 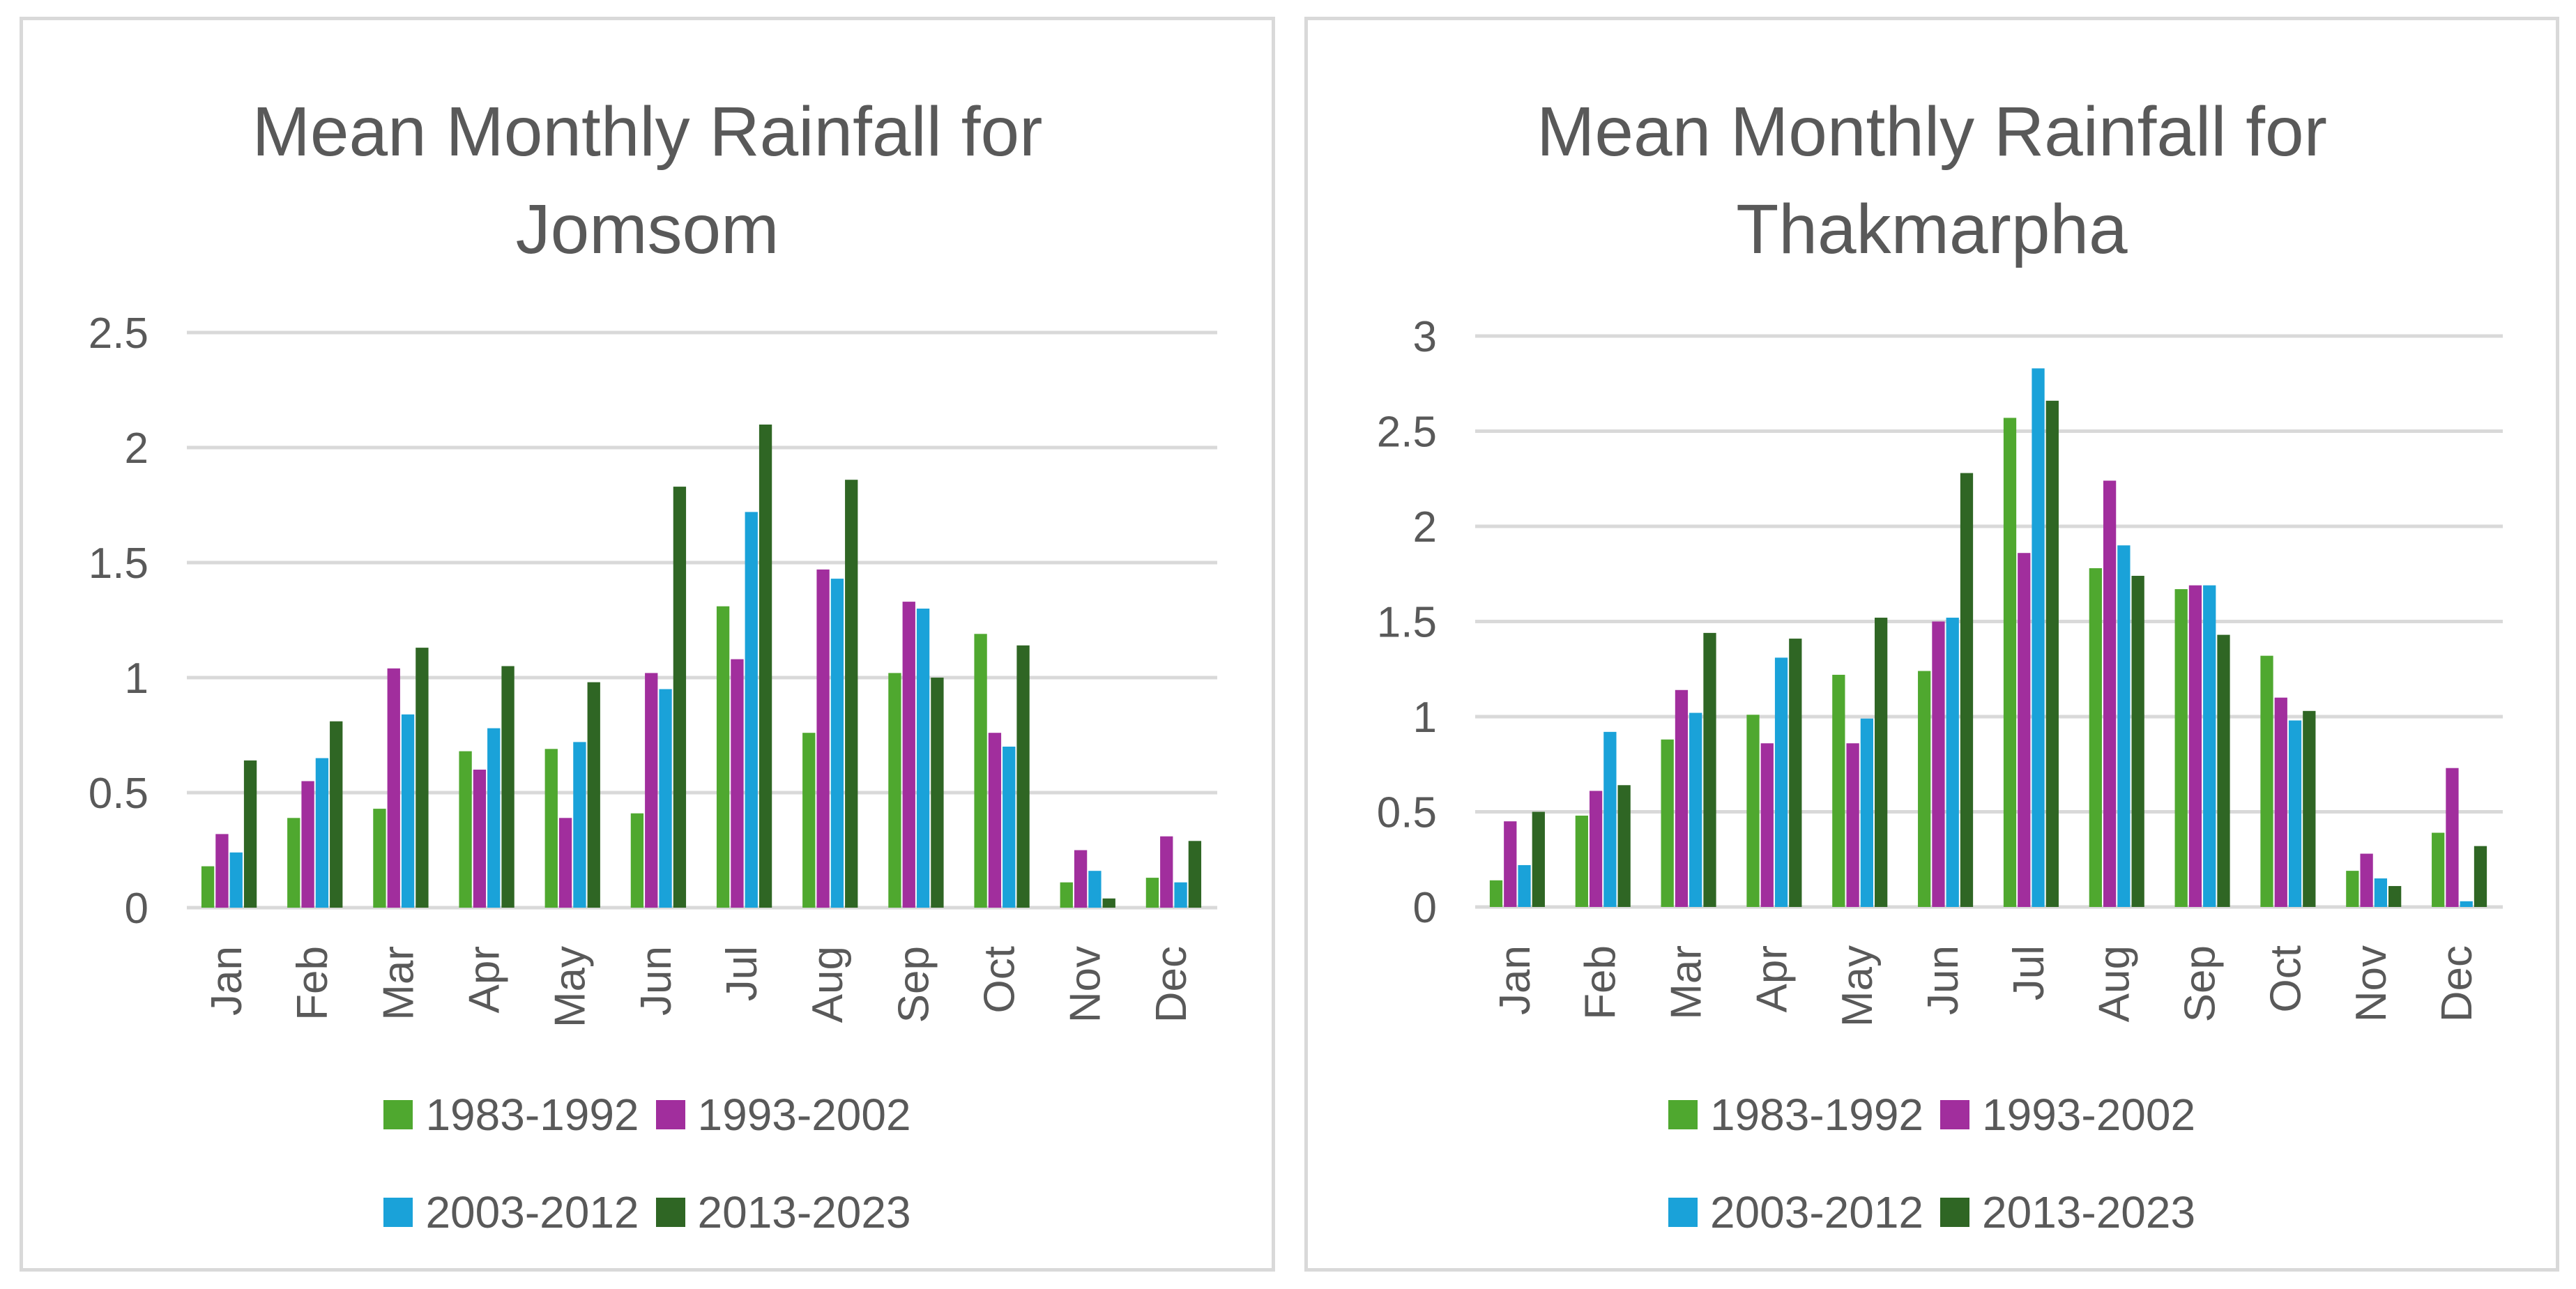 I want to click on legend-label: 2003-2012, so click(x=532, y=1212).